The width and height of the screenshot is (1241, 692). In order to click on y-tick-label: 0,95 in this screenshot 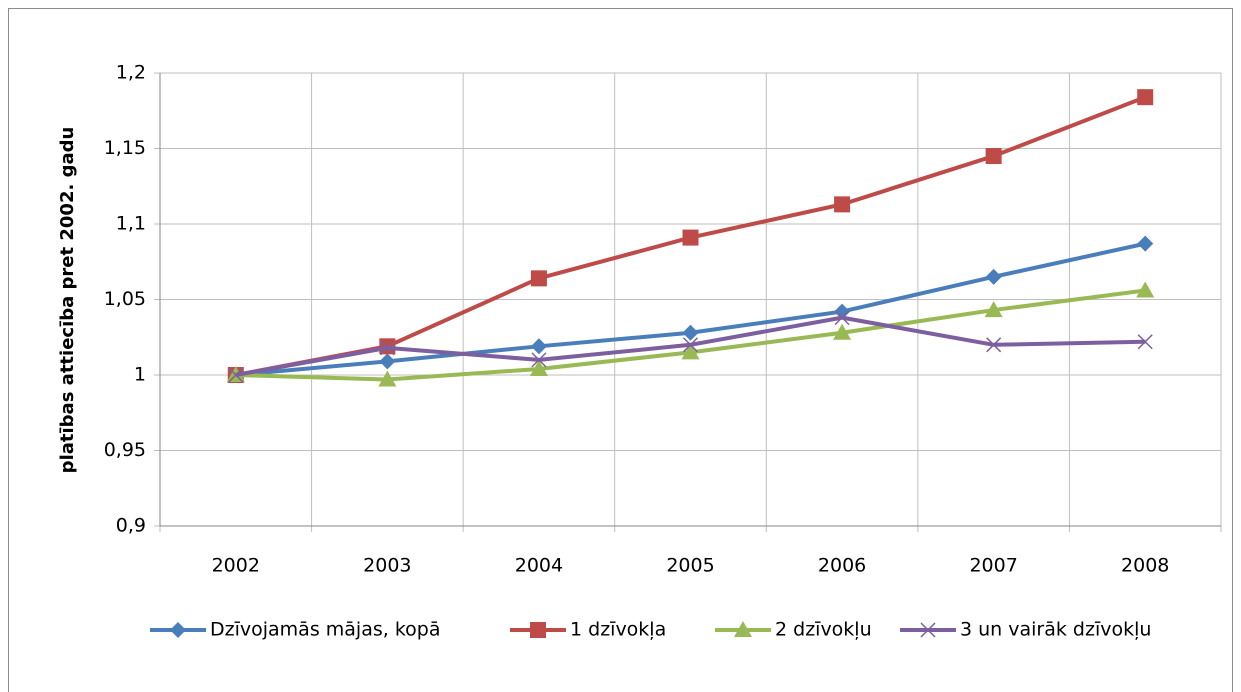, I will do `click(125, 450)`.